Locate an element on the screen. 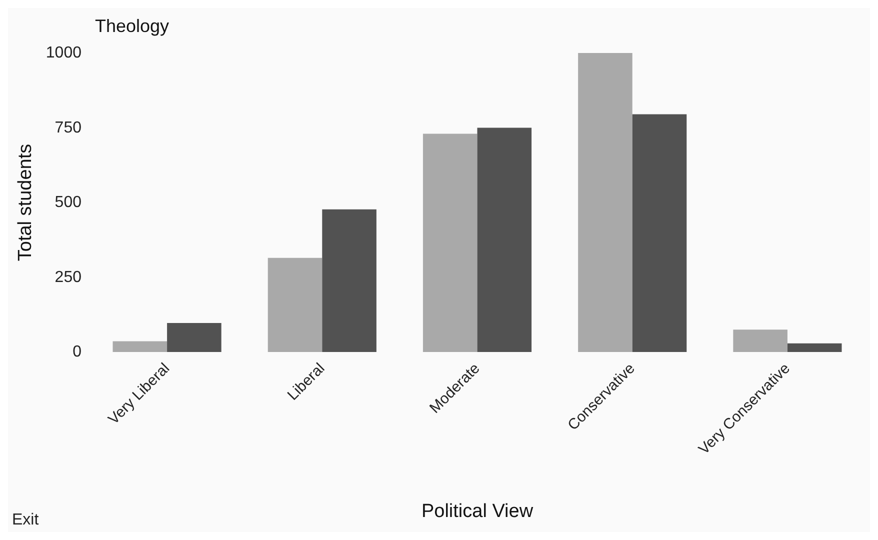 This screenshot has width=878, height=540. y-tick-label: 750 is located at coordinates (68, 127).